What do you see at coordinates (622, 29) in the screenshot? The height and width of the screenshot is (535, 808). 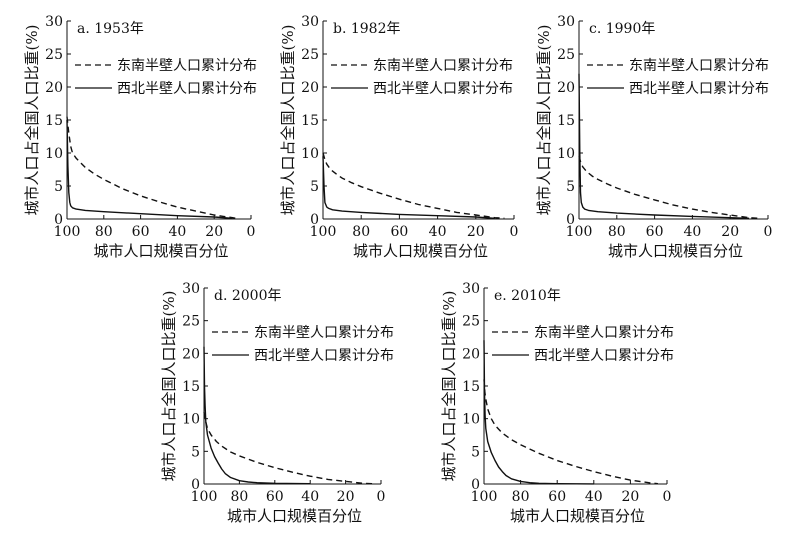 I see `chart-title: c. 1990年` at bounding box center [622, 29].